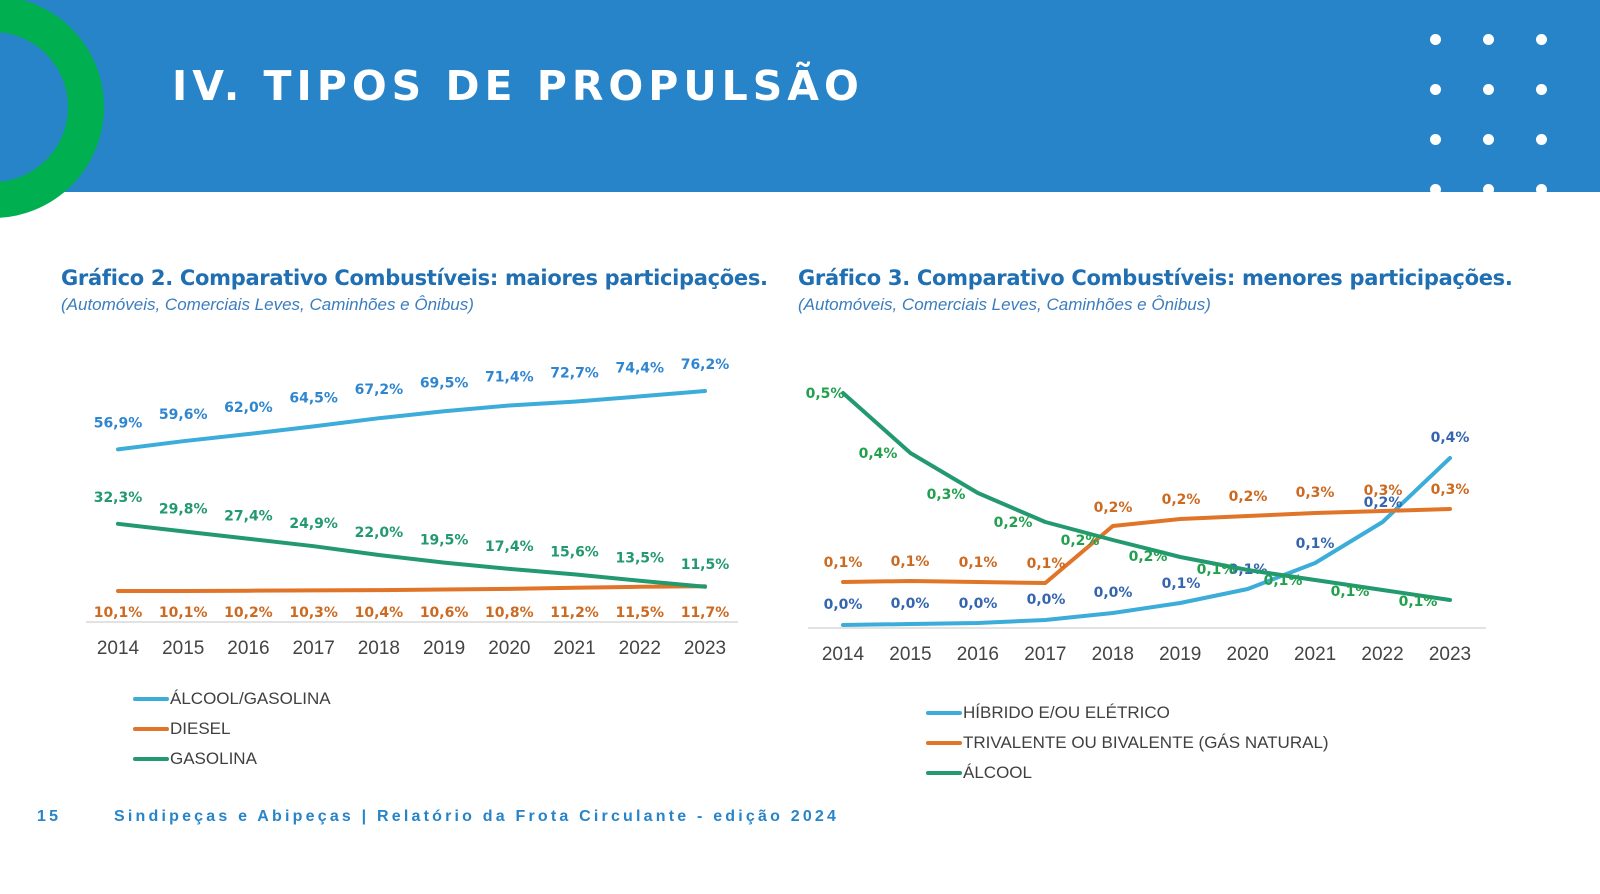  What do you see at coordinates (705, 365) in the screenshot?
I see `data-label: 76,2%` at bounding box center [705, 365].